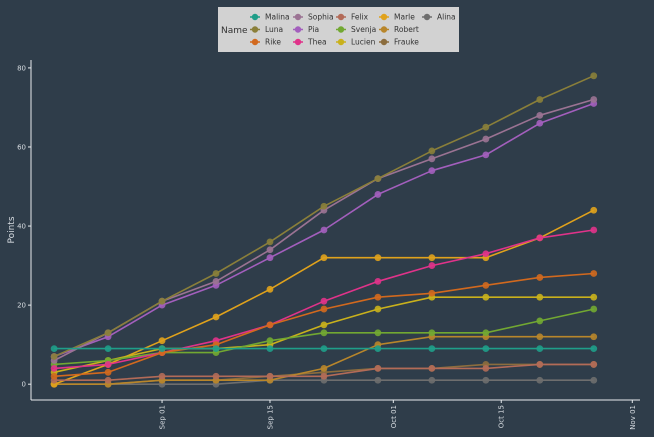  I want to click on legend-item-thea: Thea, so click(310, 42).